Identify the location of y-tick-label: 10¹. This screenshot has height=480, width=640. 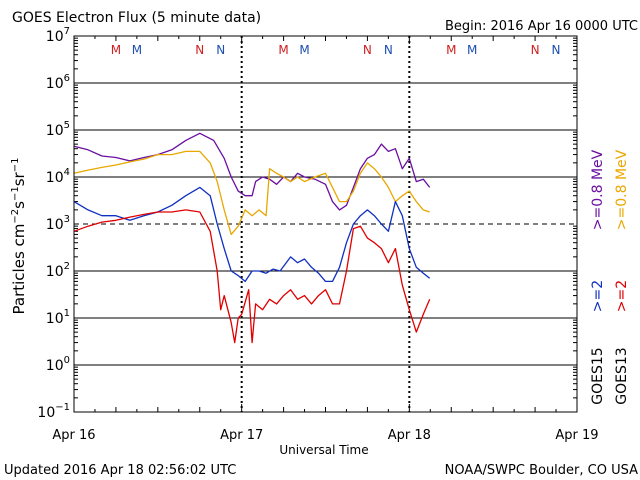
(58, 317).